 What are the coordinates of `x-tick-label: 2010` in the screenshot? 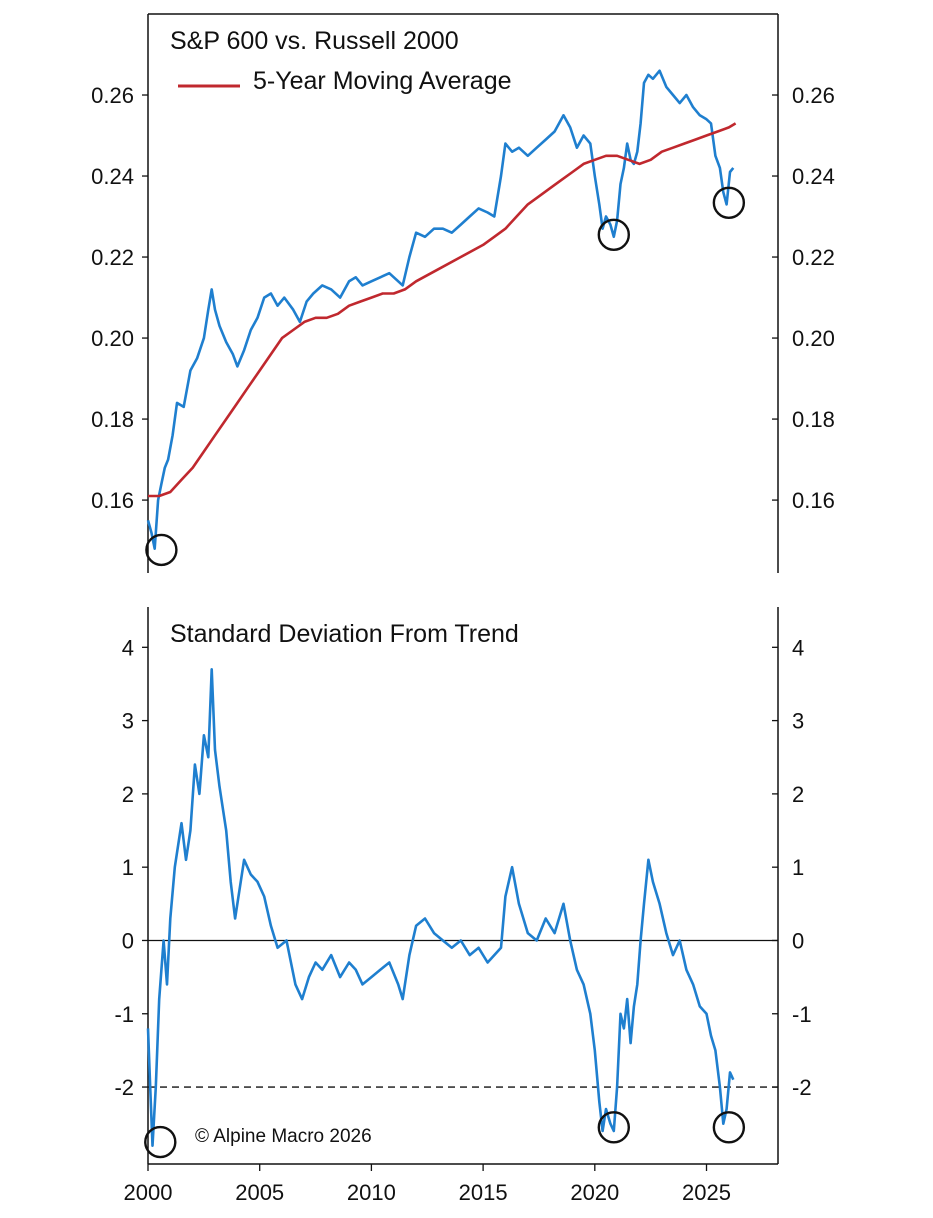 It's located at (371, 1192).